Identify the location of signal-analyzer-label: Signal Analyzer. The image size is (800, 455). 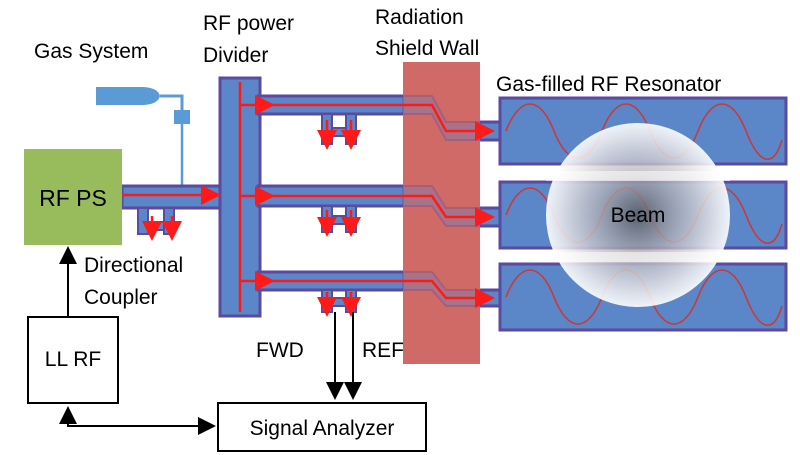
(322, 428).